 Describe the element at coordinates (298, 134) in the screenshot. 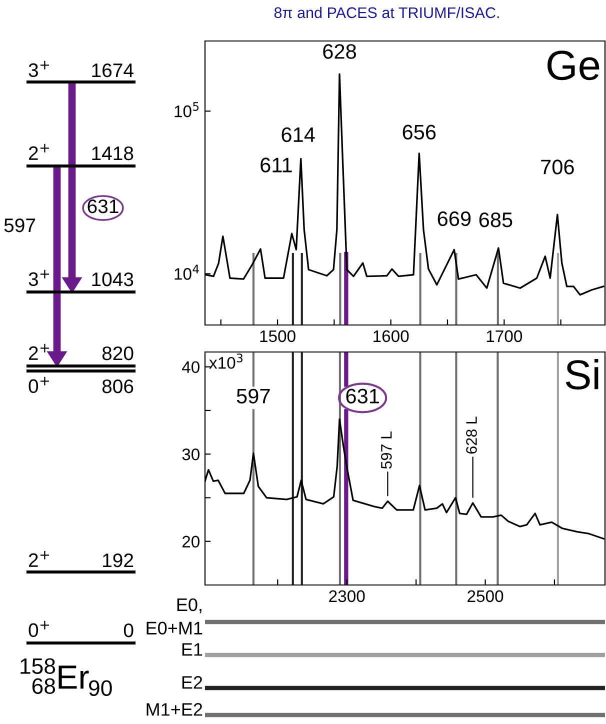

I see `annotation: 614` at that location.